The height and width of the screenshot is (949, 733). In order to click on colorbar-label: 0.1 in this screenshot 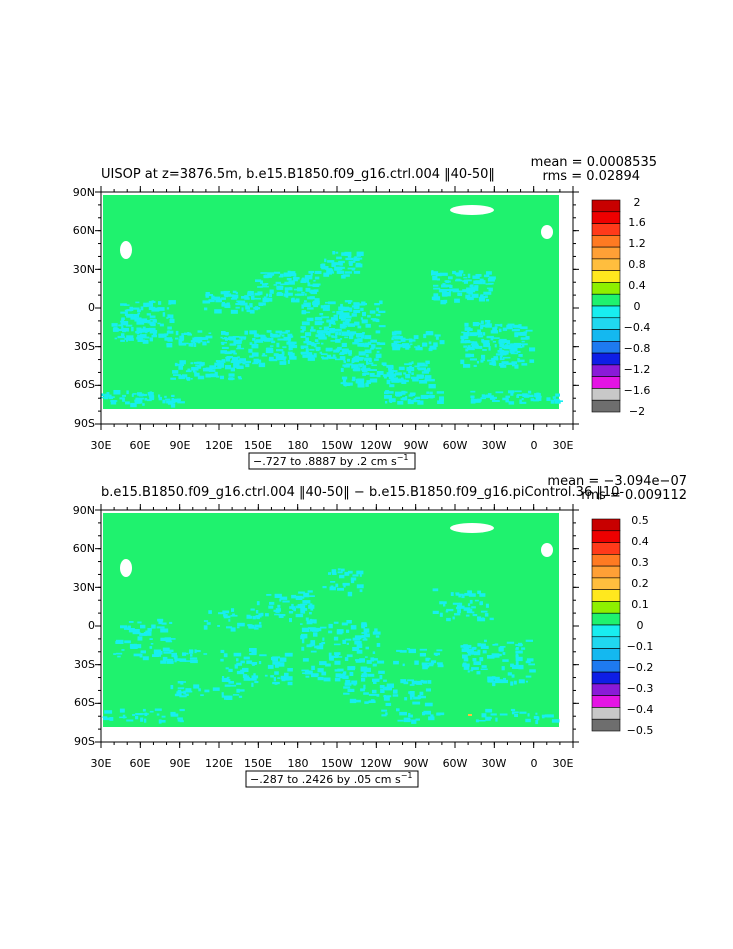, I will do `click(640, 604)`.